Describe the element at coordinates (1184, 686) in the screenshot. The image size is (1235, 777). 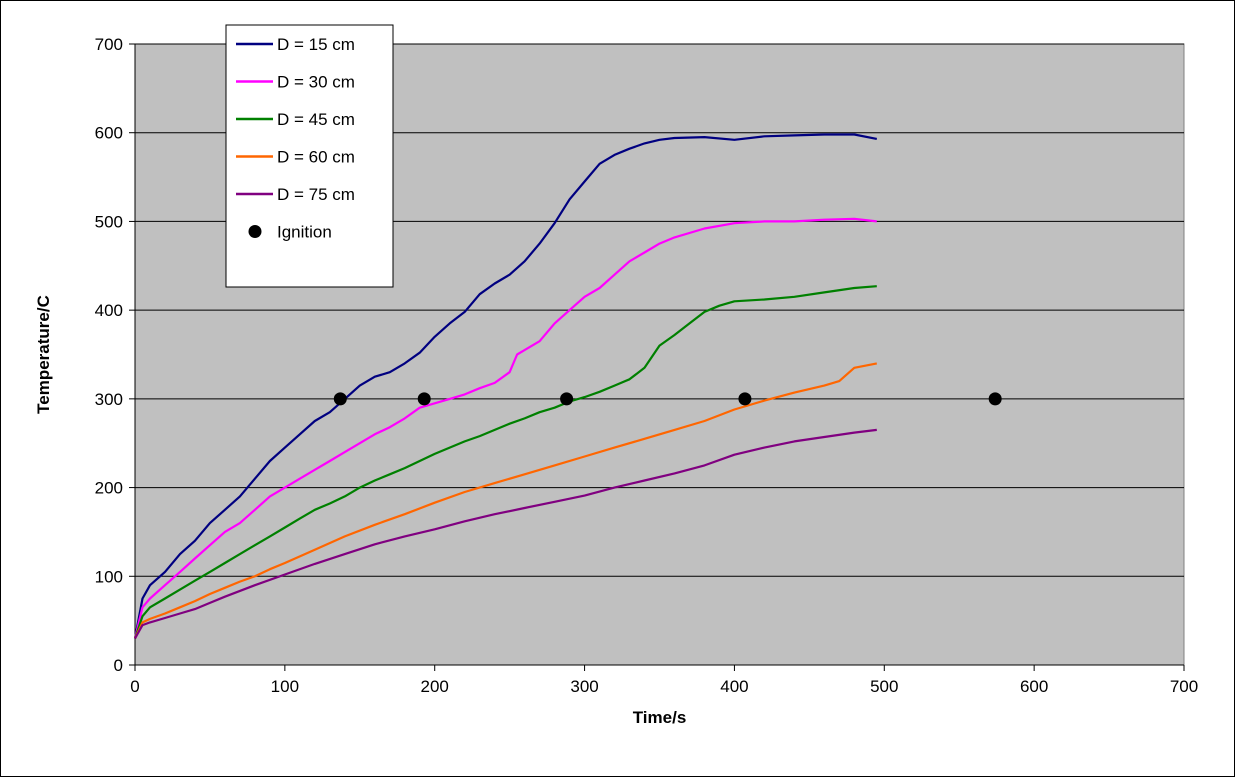
I see `x-tick-label-7: 700` at that location.